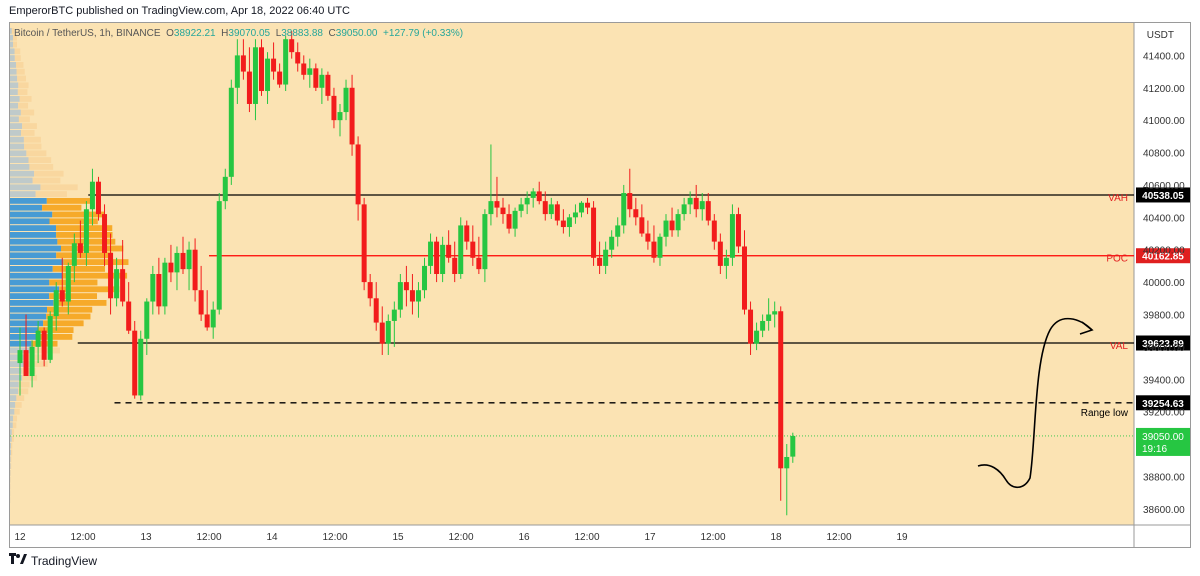  Describe the element at coordinates (356, 33) in the screenshot. I see `close-value: 39050.00` at that location.